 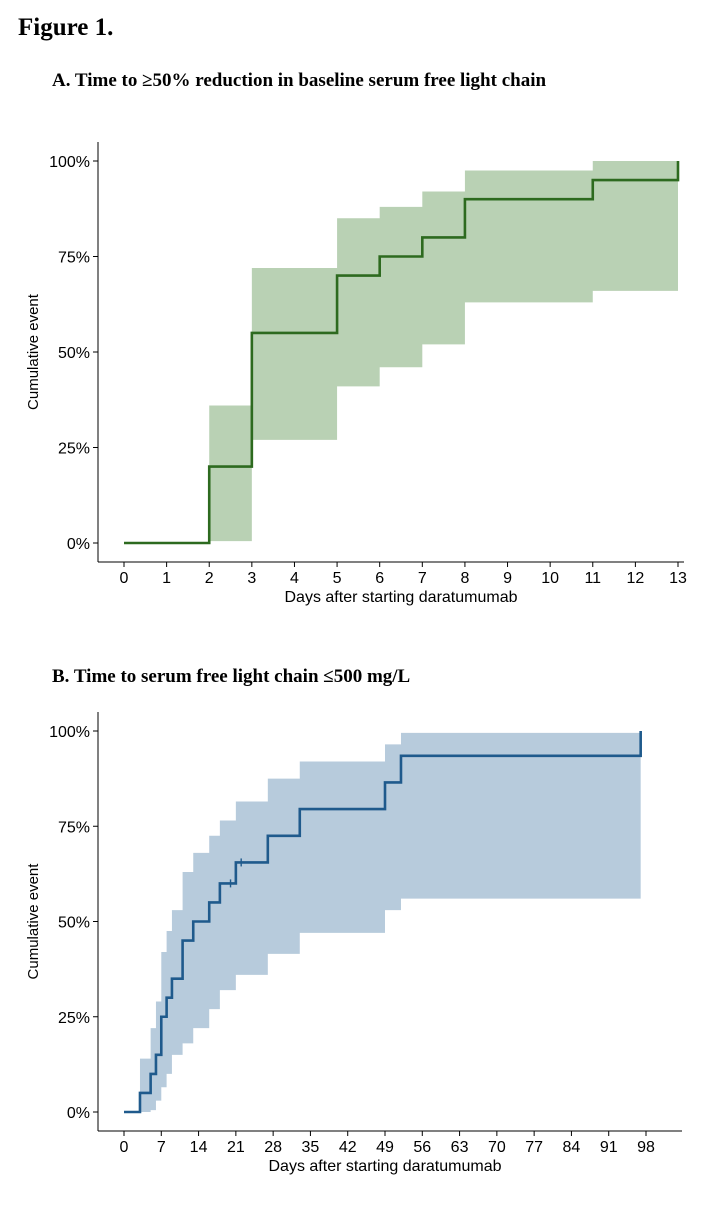 What do you see at coordinates (66, 27) in the screenshot?
I see `figure-title: Figure 1.` at bounding box center [66, 27].